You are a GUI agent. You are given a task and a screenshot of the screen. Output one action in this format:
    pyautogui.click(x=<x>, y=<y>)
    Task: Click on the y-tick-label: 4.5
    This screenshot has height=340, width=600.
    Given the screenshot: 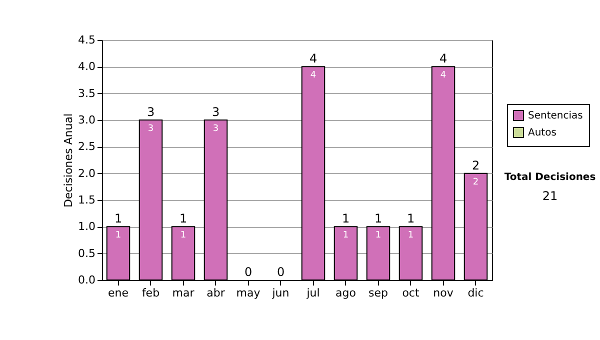 What is the action you would take?
    pyautogui.click(x=87, y=40)
    